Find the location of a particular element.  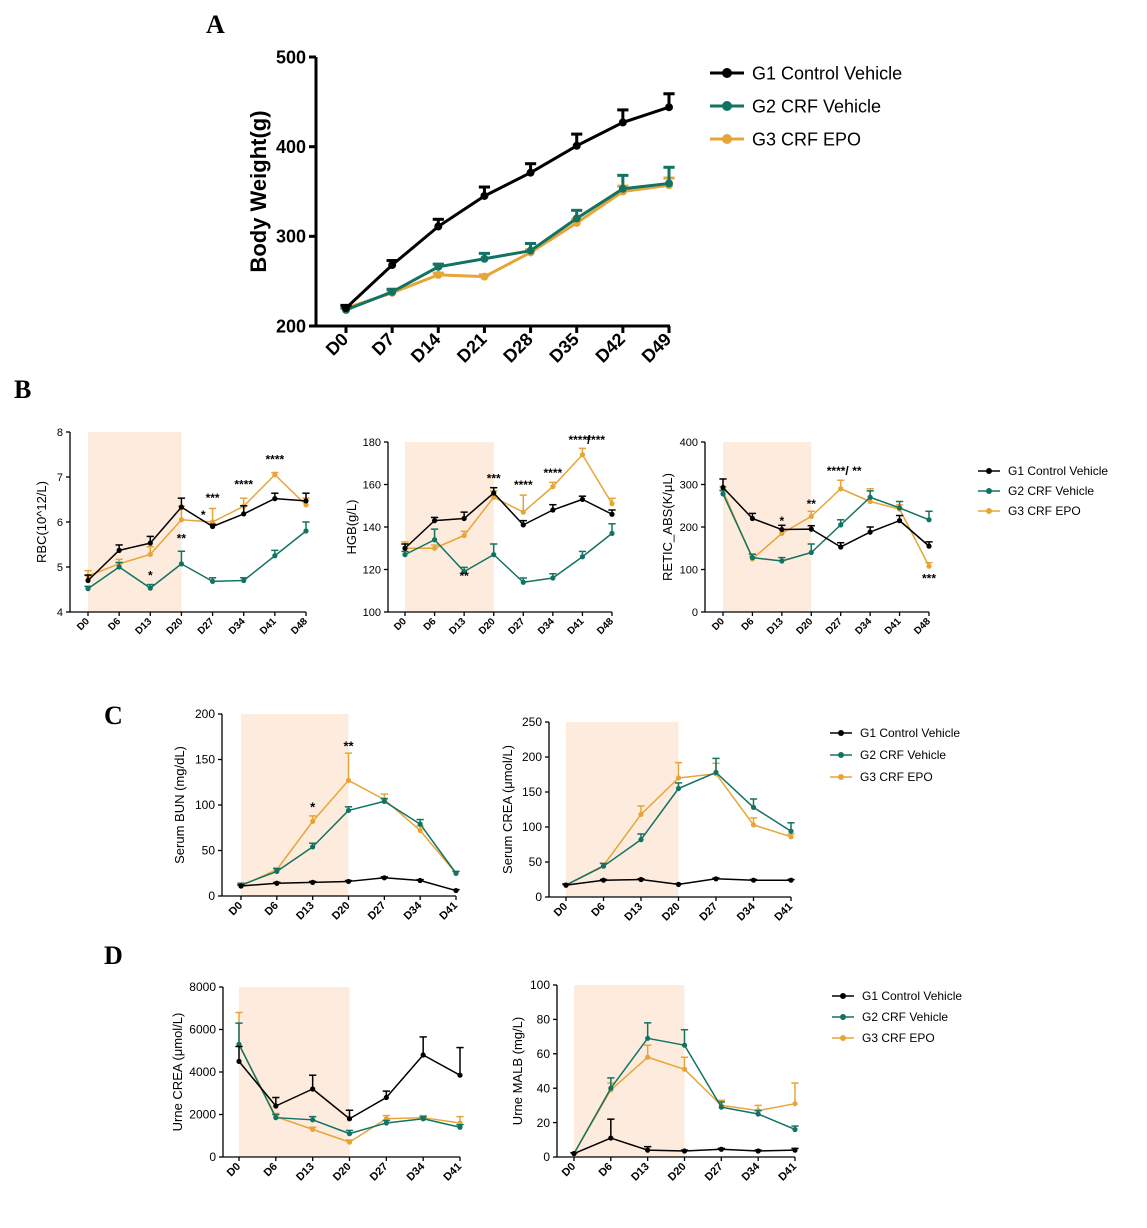

y-tick-label: 0 is located at coordinates (211, 896).